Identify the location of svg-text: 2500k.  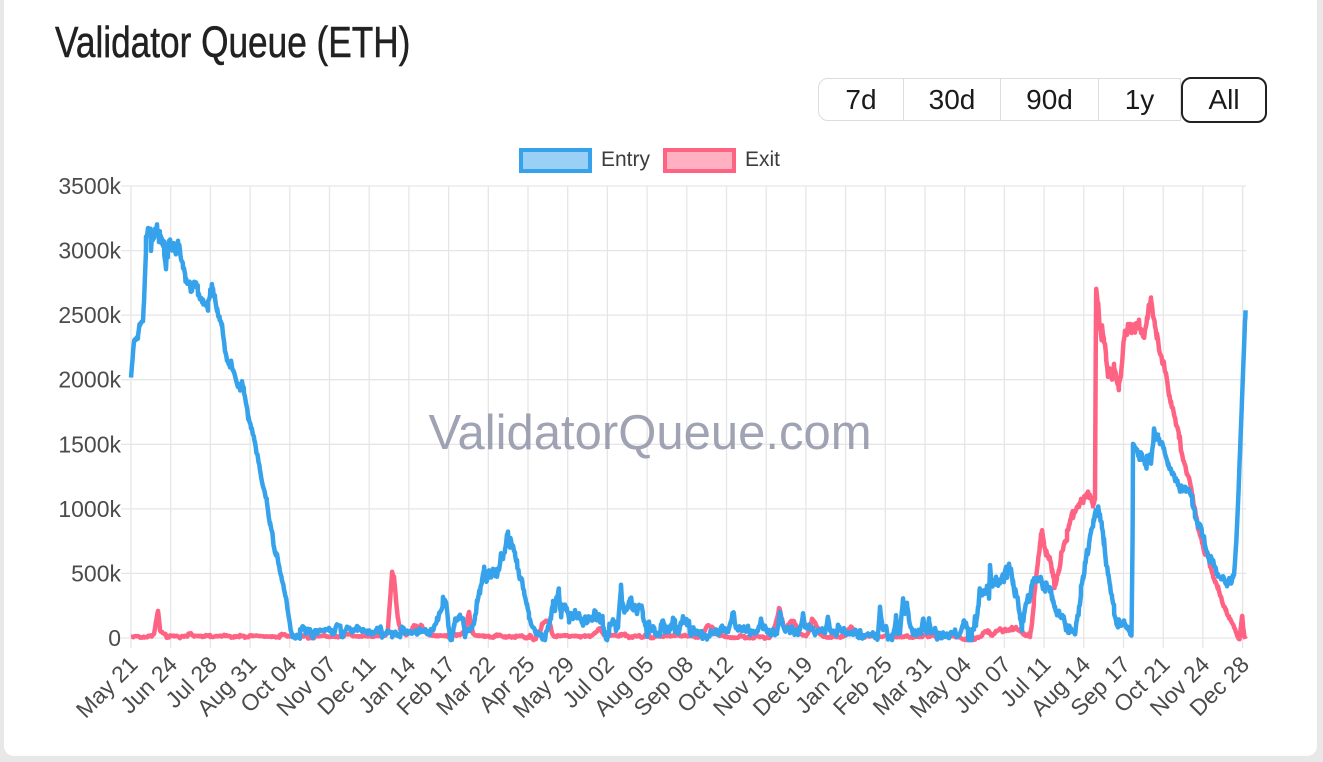
(89, 315).